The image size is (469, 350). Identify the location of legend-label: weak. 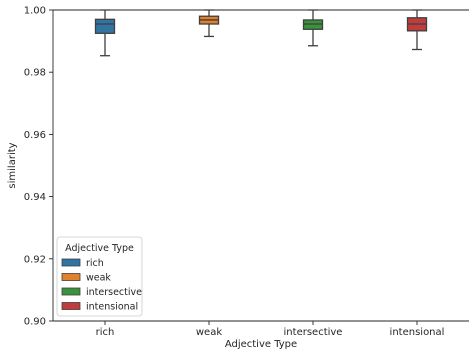
(98, 278).